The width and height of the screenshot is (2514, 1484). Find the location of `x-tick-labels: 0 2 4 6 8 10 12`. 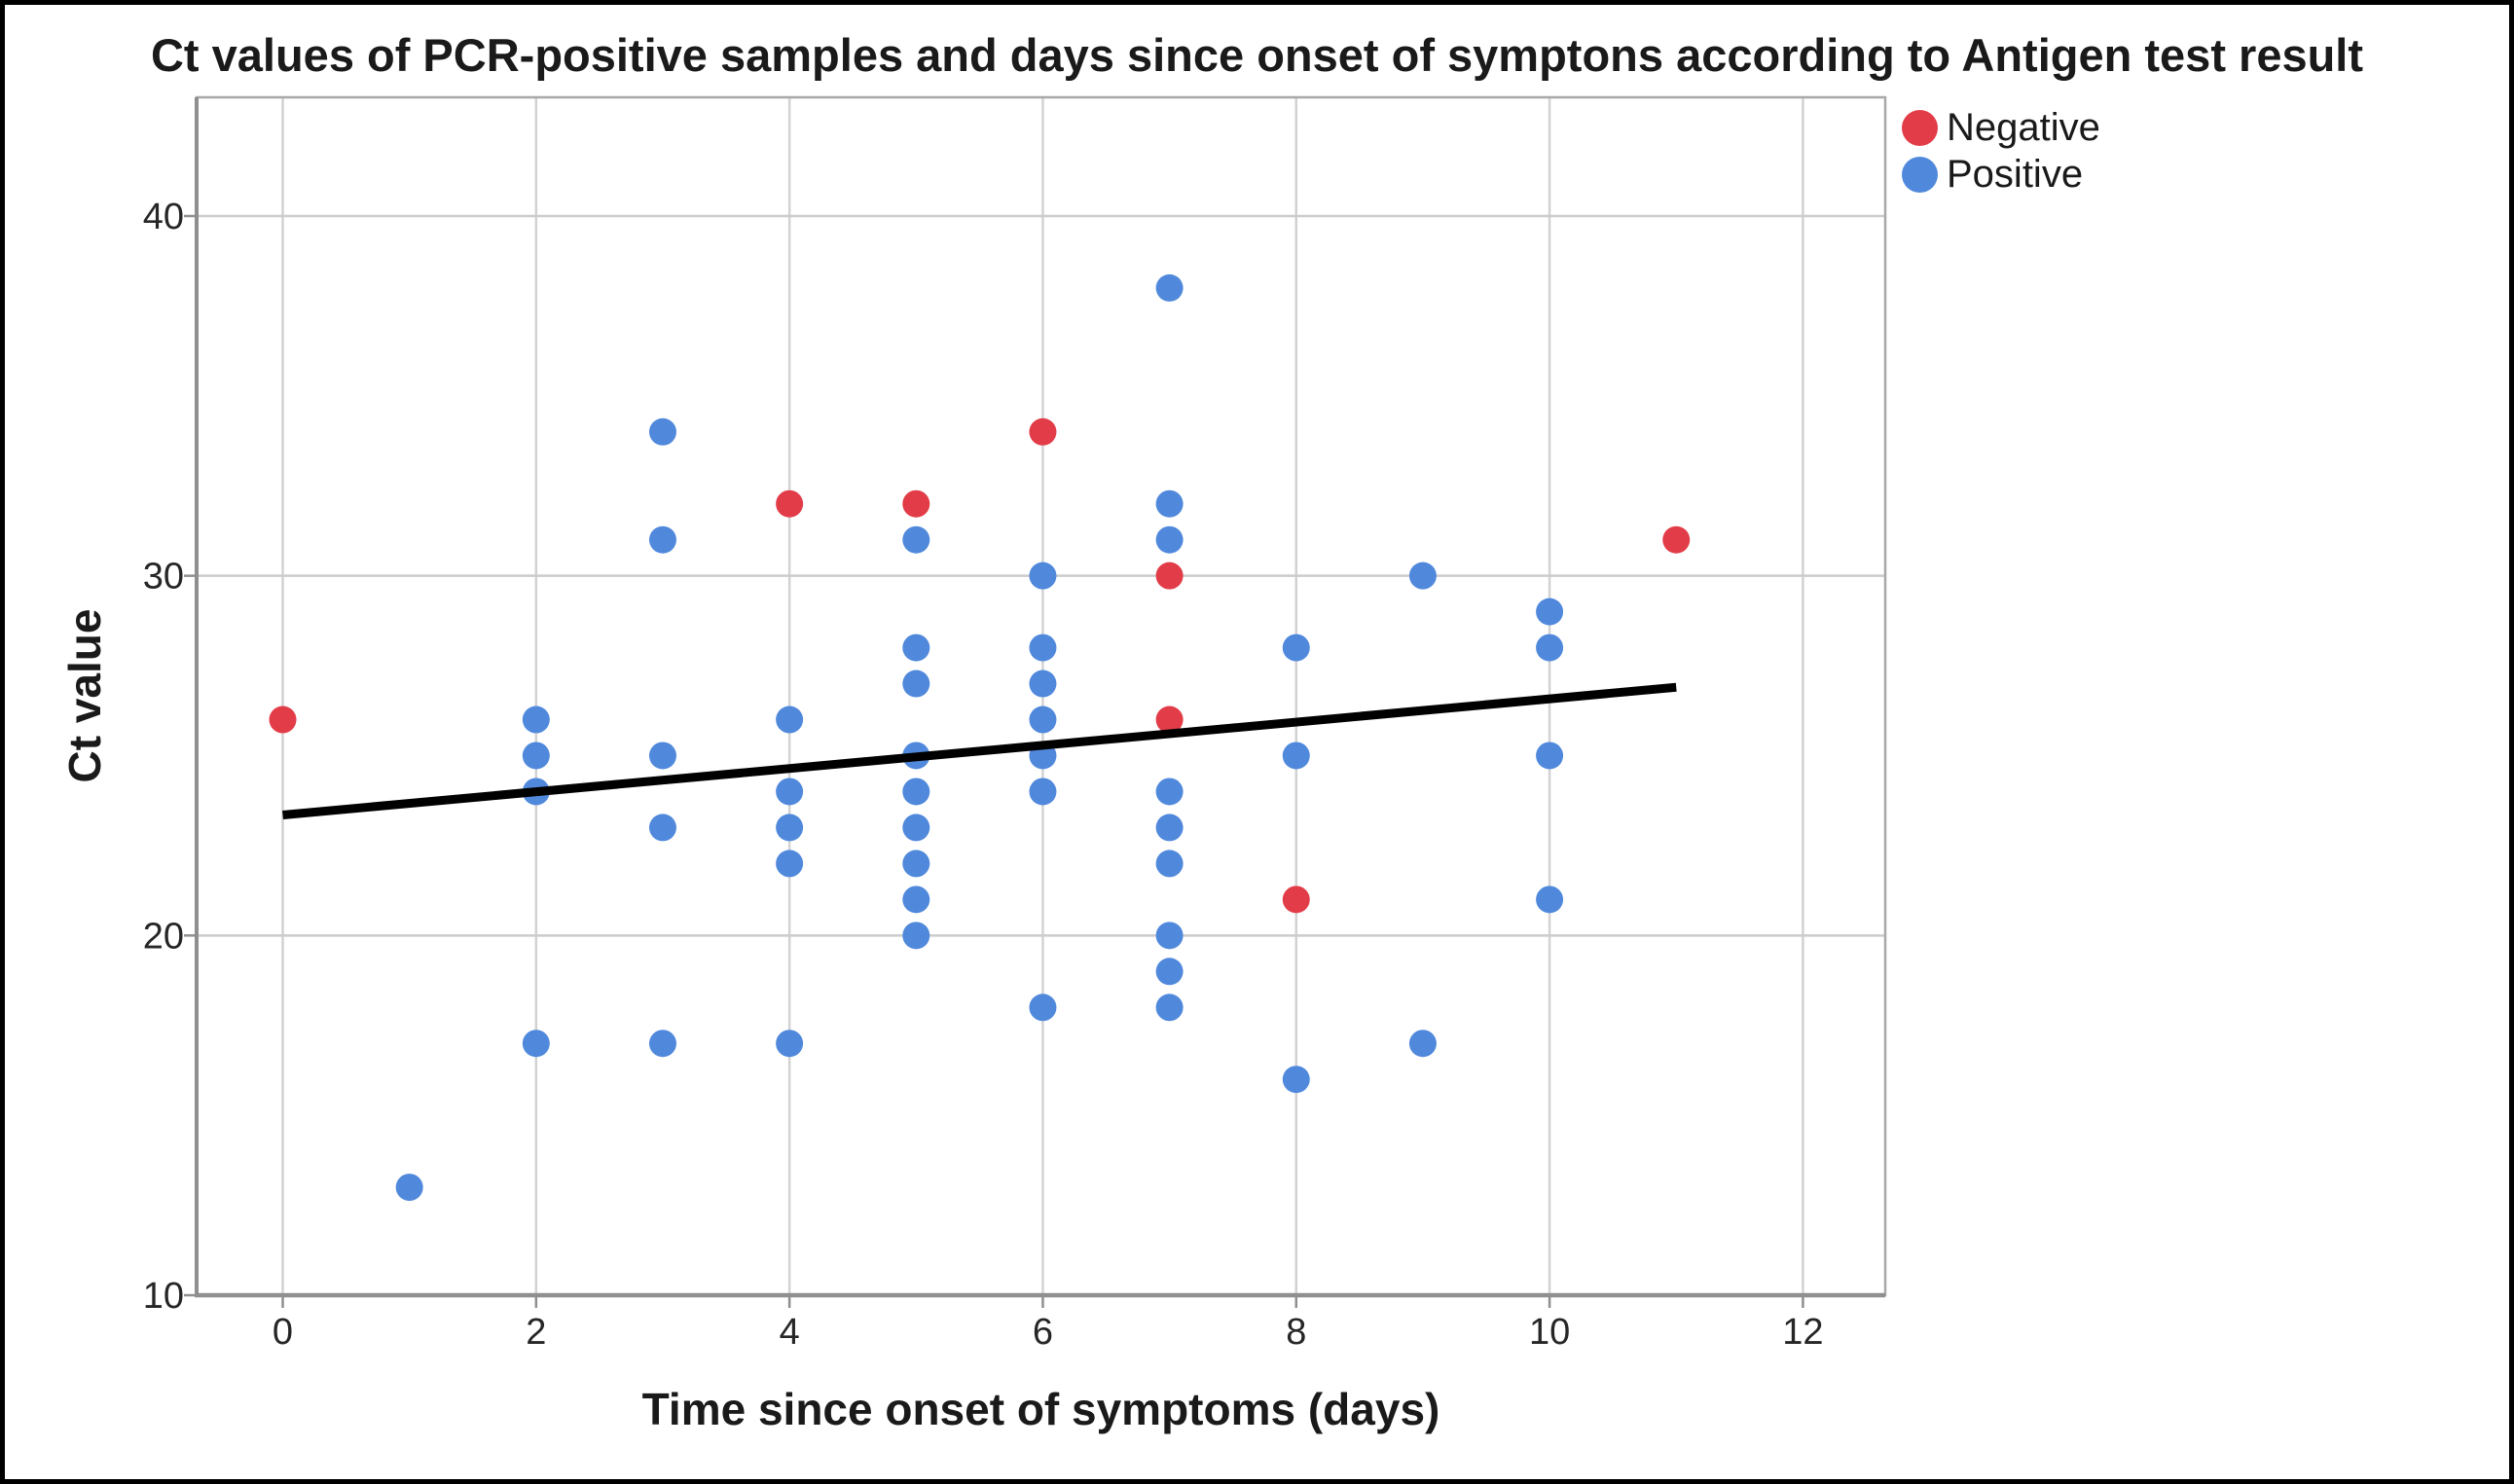

x-tick-labels: 0 2 4 6 8 10 12 is located at coordinates (1048, 1333).